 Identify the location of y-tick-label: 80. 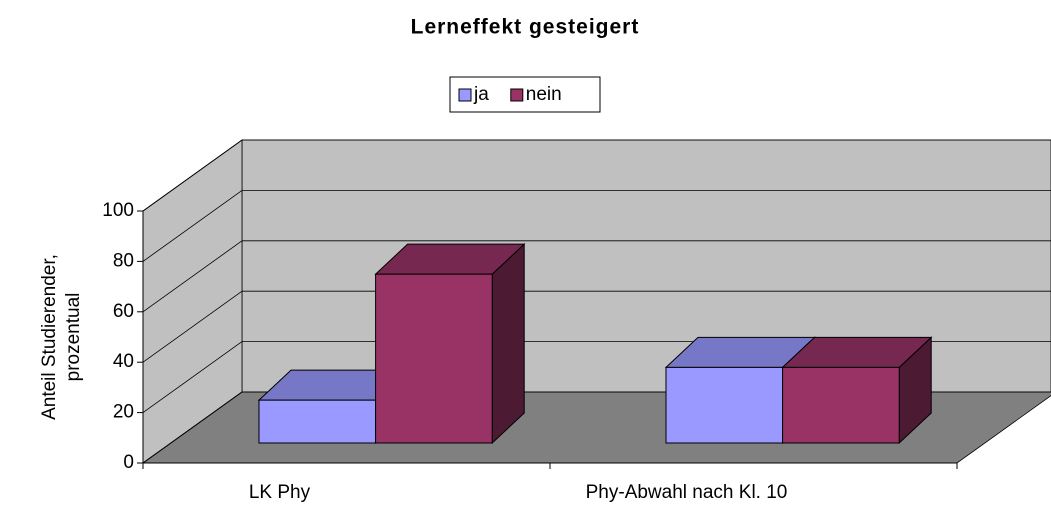
(123, 260).